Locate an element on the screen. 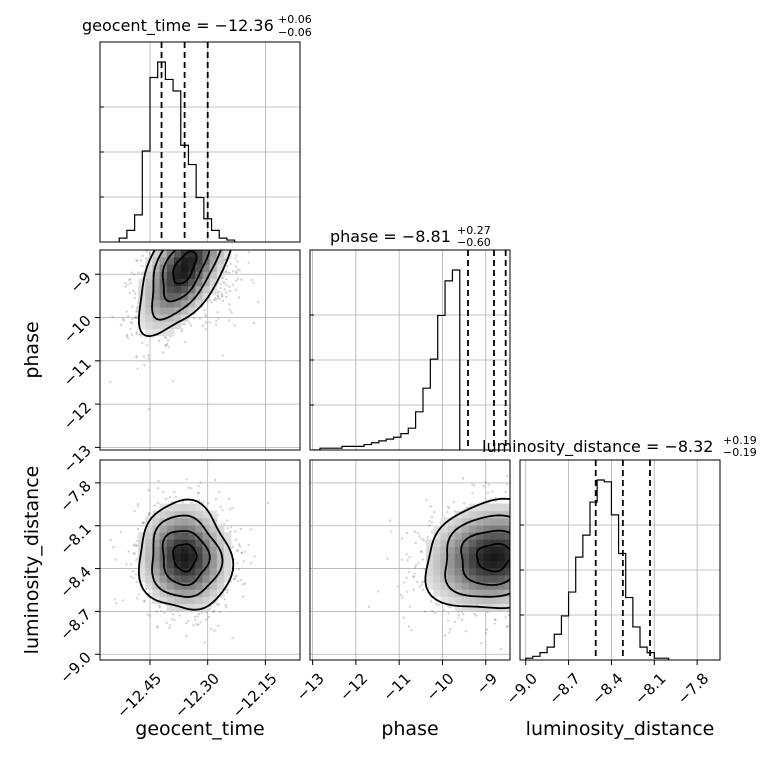 The width and height of the screenshot is (760, 760). title-luminosity-distance-minus: −0.19 is located at coordinates (740, 452).